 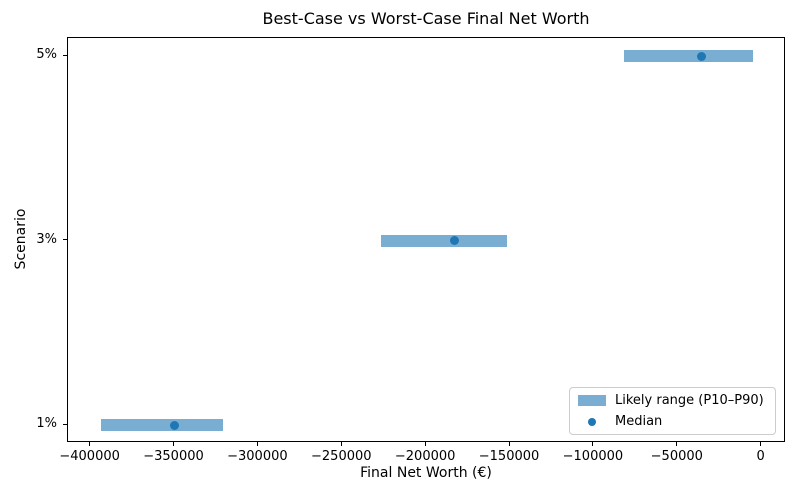 I want to click on median-dot-3%, so click(x=455, y=240).